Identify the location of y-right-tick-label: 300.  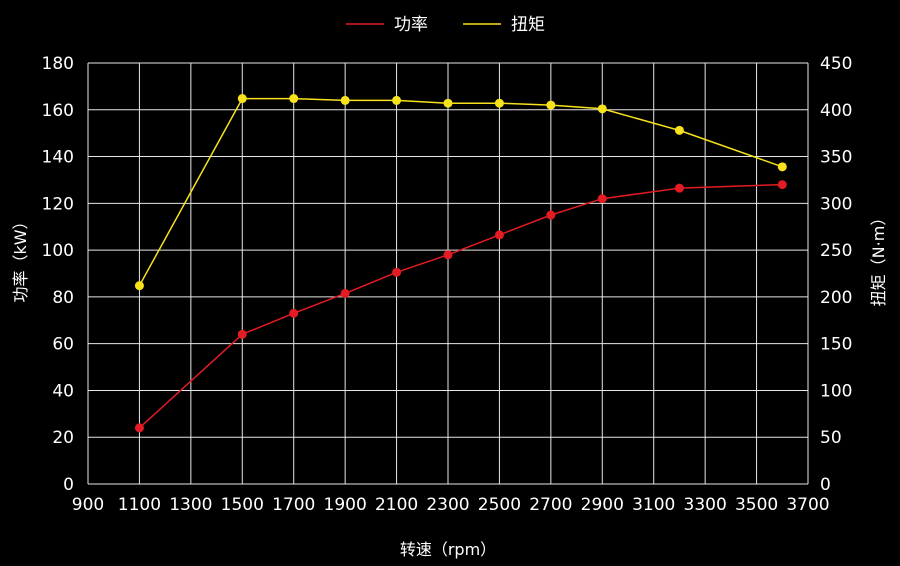
(836, 204).